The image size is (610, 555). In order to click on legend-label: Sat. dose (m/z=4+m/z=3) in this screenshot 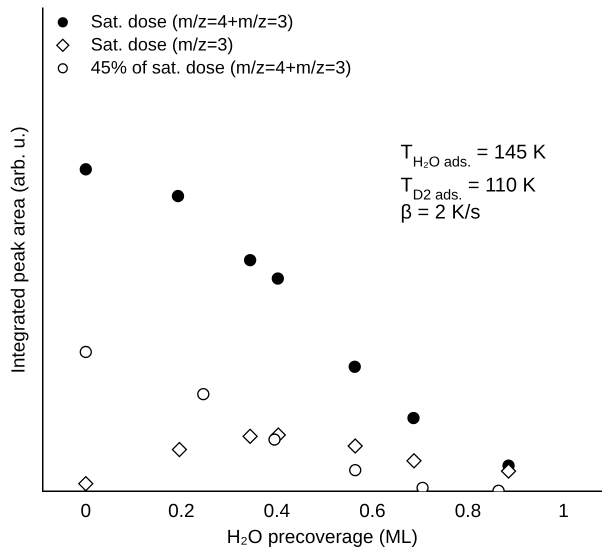, I will do `click(192, 21)`.